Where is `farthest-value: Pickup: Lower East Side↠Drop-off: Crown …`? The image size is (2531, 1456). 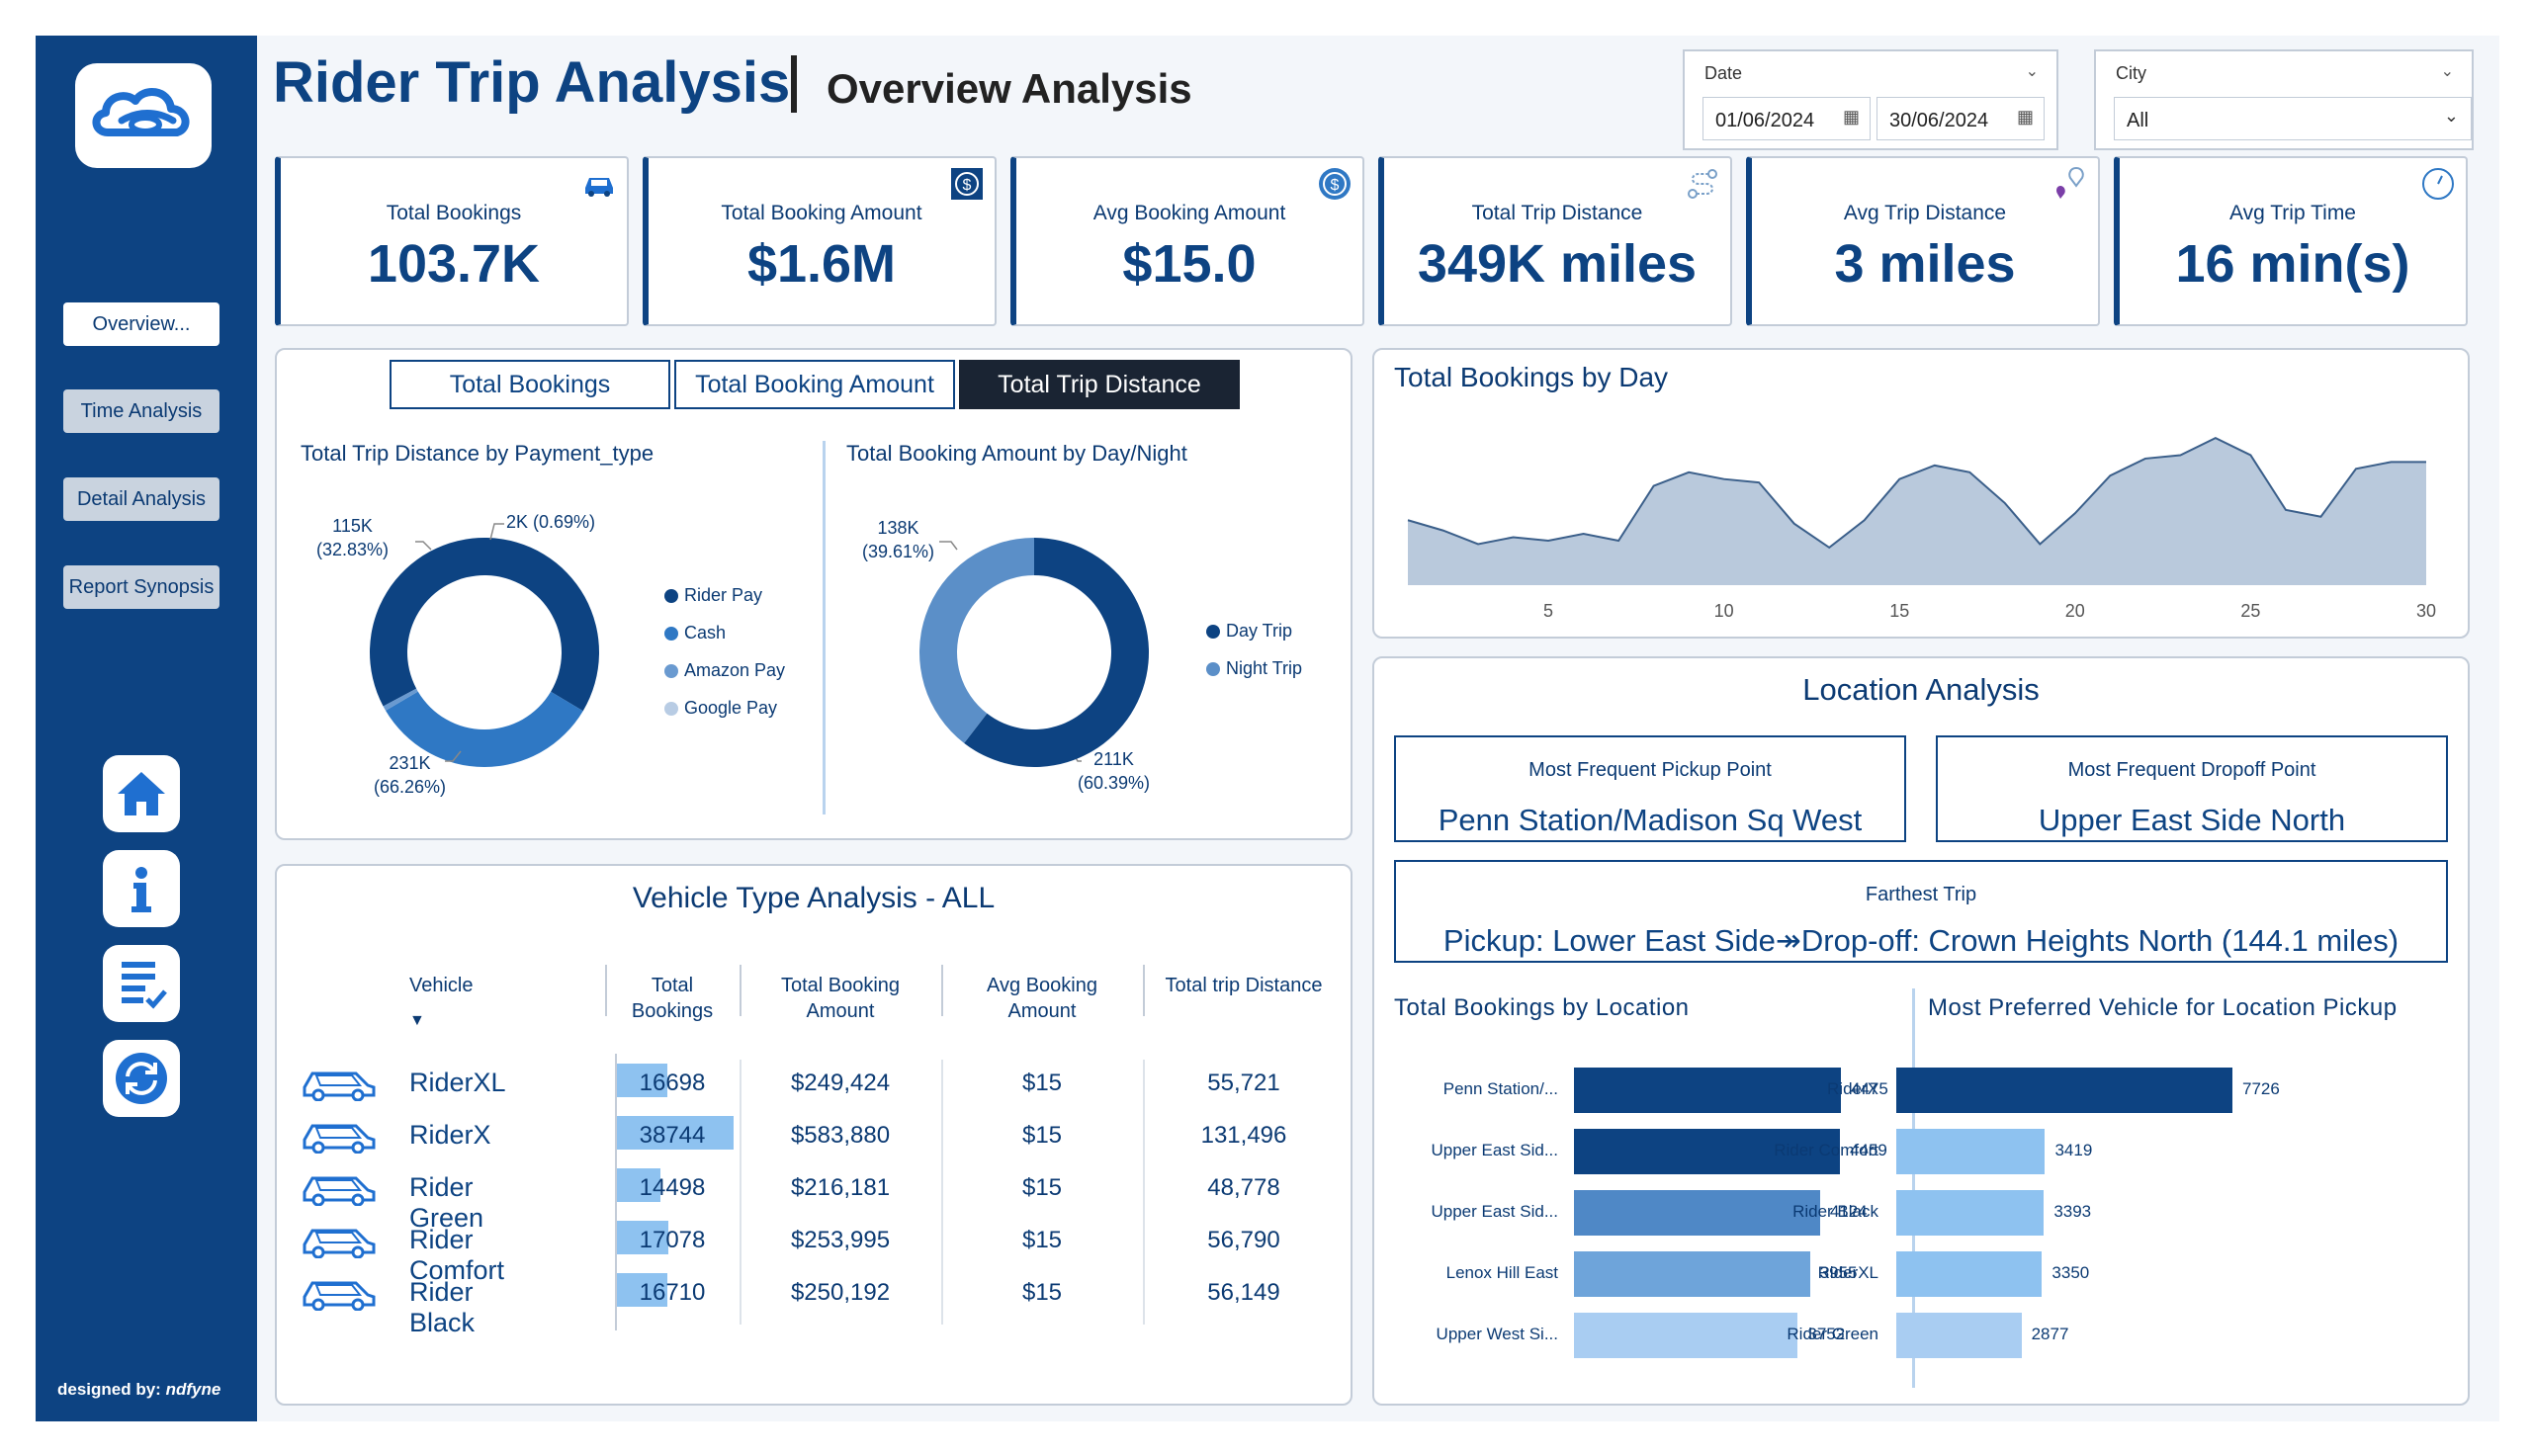
farthest-value: Pickup: Lower East Side↠Drop-off: Crown … is located at coordinates (1921, 940).